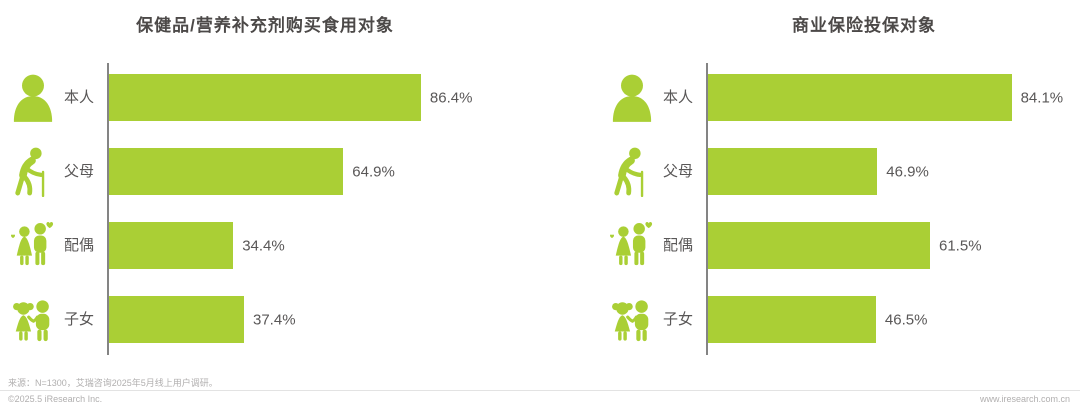  What do you see at coordinates (864, 25) in the screenshot?
I see `chart-title: 商业保险投保对象` at bounding box center [864, 25].